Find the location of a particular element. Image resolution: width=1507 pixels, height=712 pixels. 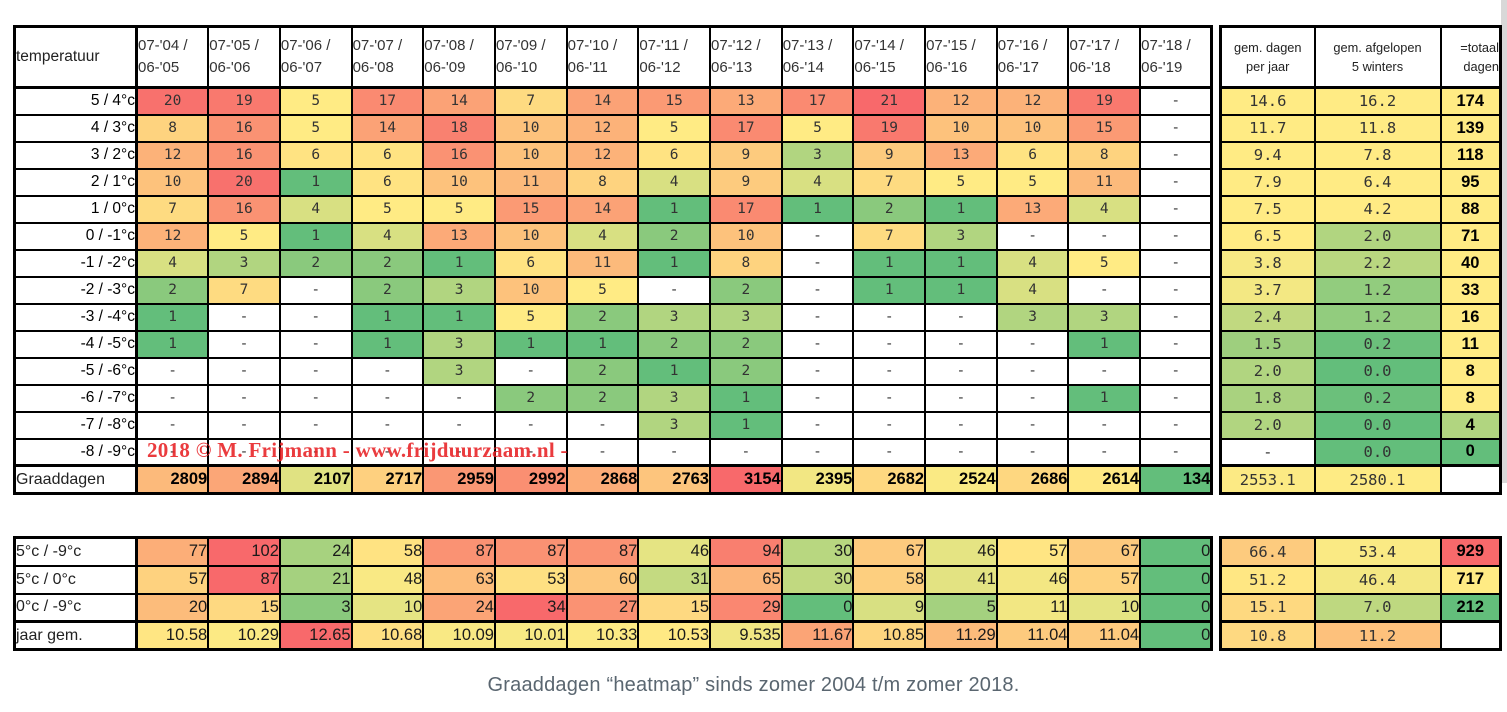

avg-per-year-cell: 1.8 is located at coordinates (1267, 398).